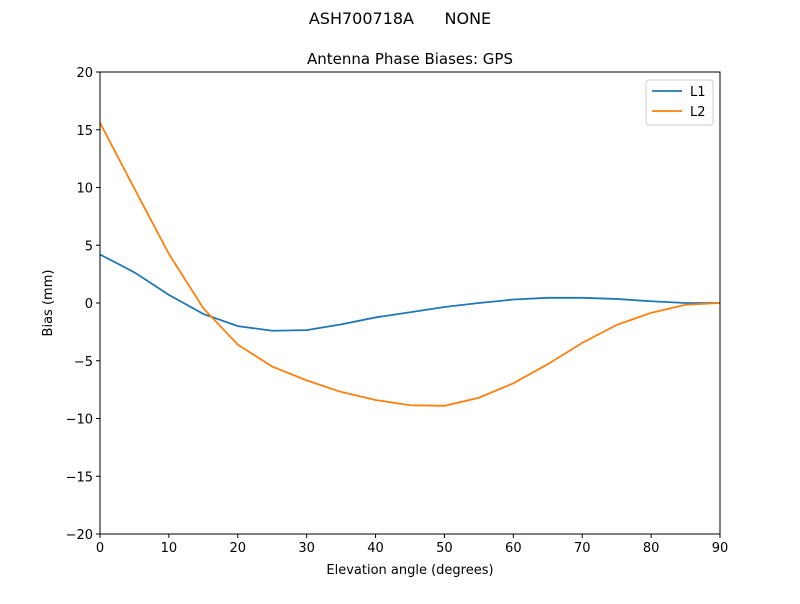  I want to click on x-tick-label: 20, so click(238, 548).